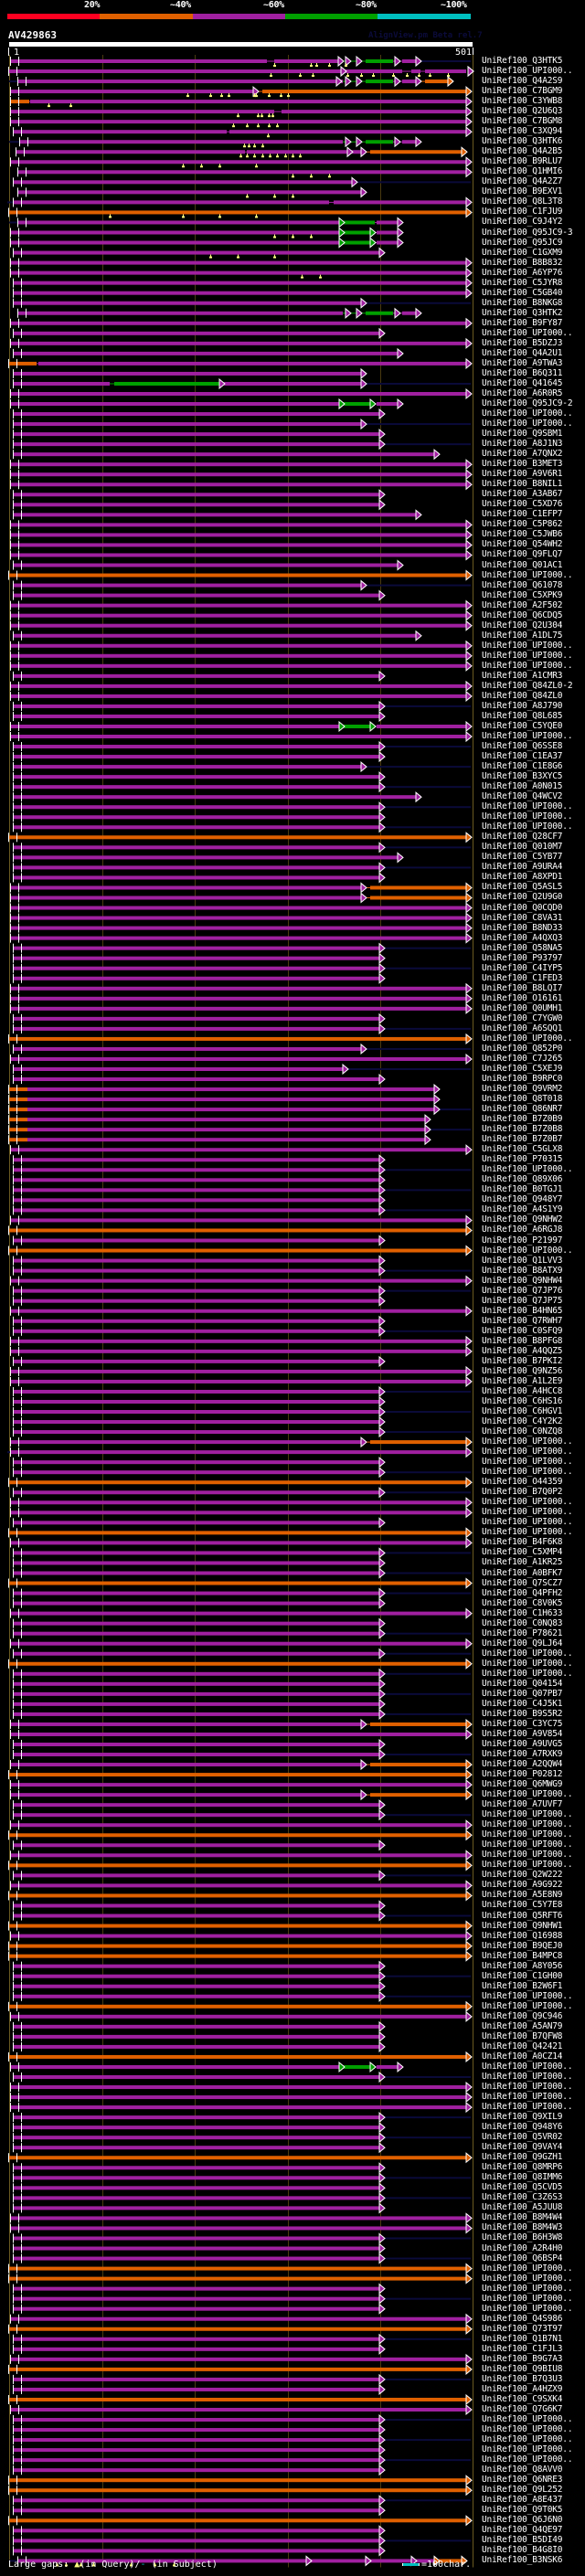 The height and width of the screenshot is (2576, 585). I want to click on hit-label: UniRef100_C0NQ83, so click(522, 1622).